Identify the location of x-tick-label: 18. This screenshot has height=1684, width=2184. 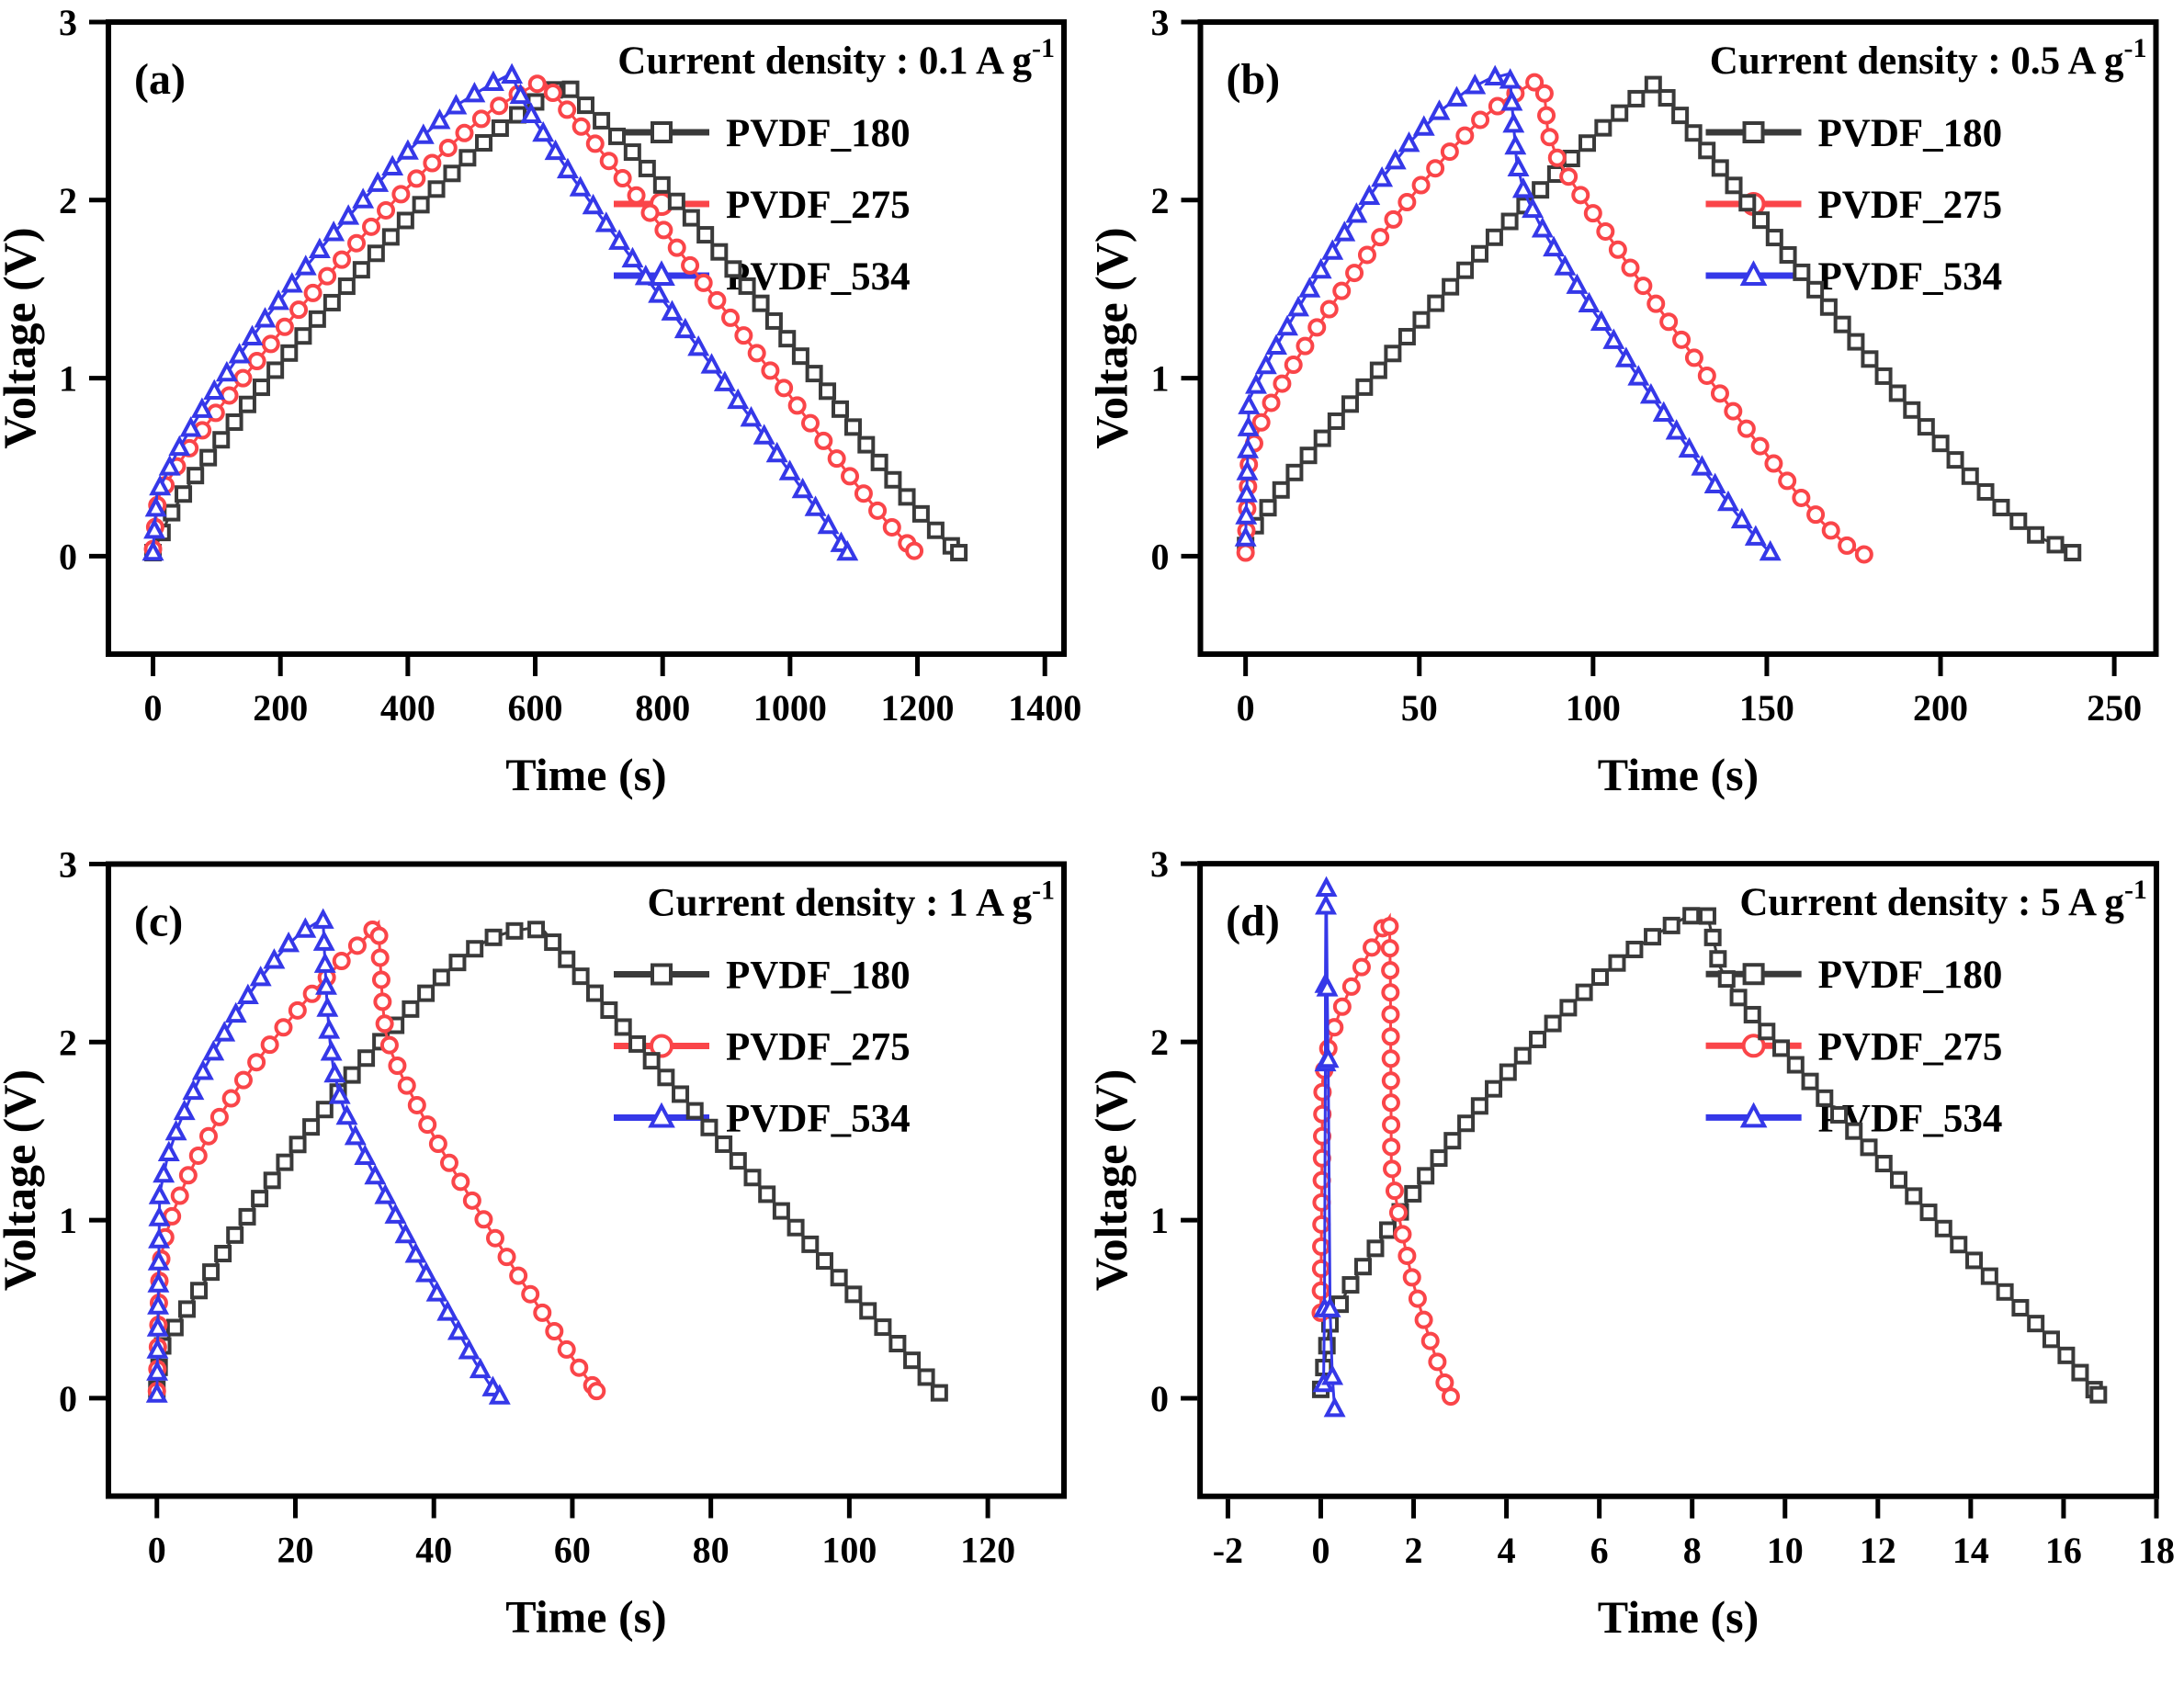
(2156, 1550).